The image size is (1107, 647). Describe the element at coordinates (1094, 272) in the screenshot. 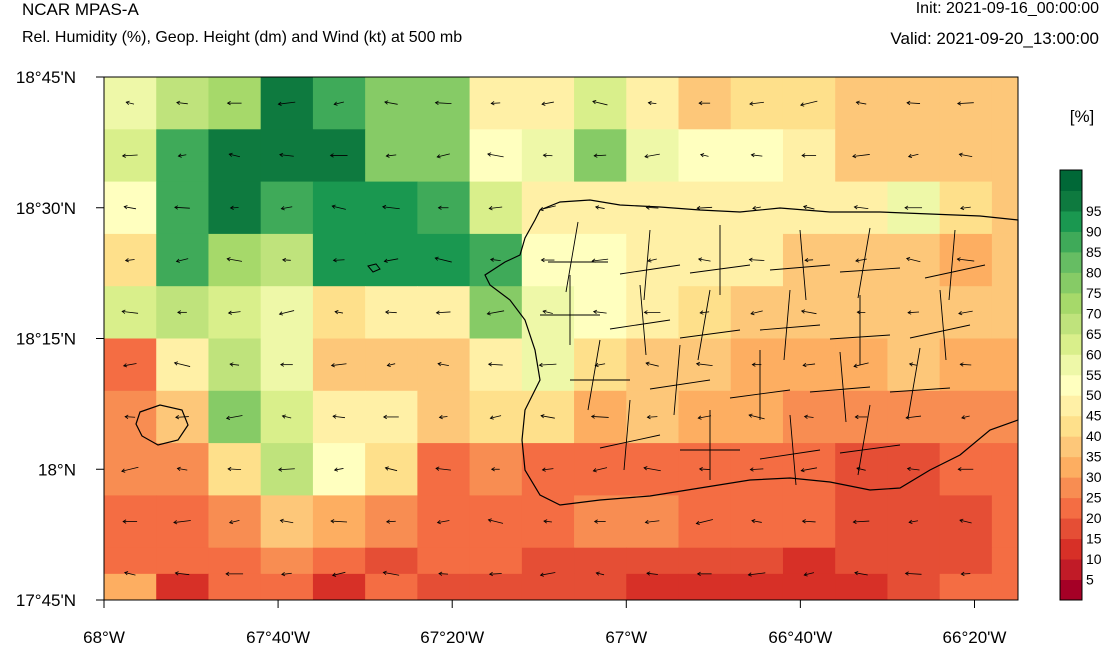

I see `colorbar-label: 80` at that location.